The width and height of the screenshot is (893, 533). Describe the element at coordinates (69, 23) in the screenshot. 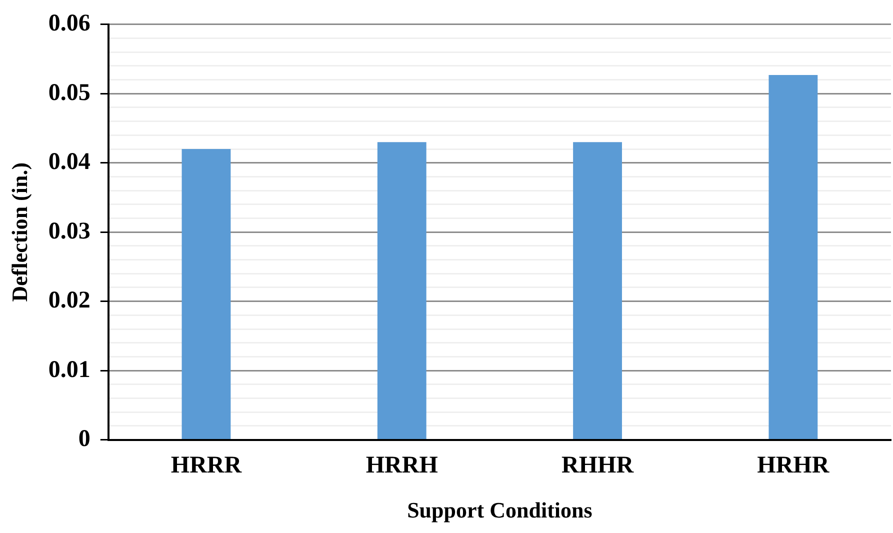

I see `y-tick-label: 0.06` at that location.